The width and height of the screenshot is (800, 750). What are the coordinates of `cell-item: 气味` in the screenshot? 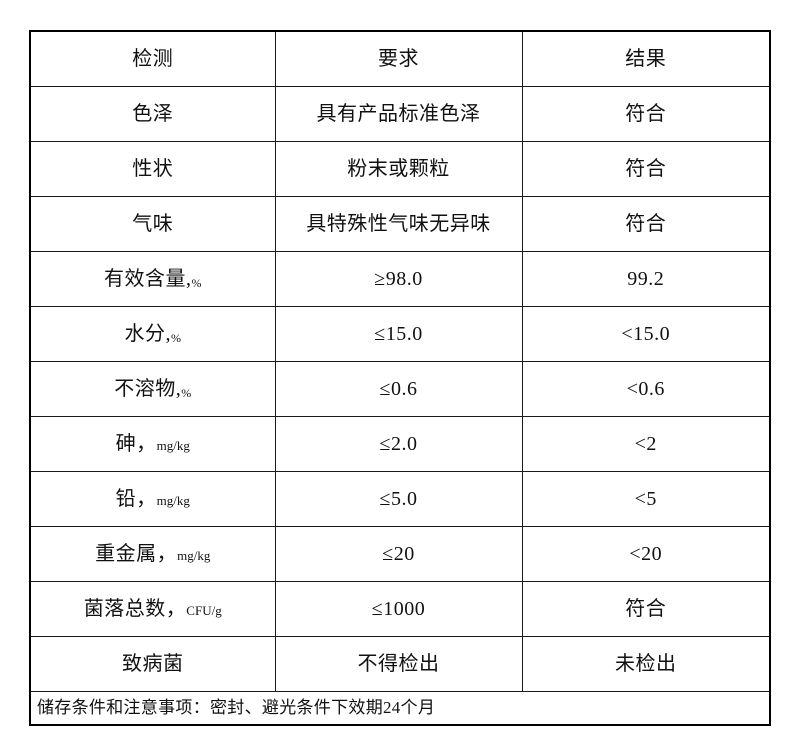 It's located at (152, 224).